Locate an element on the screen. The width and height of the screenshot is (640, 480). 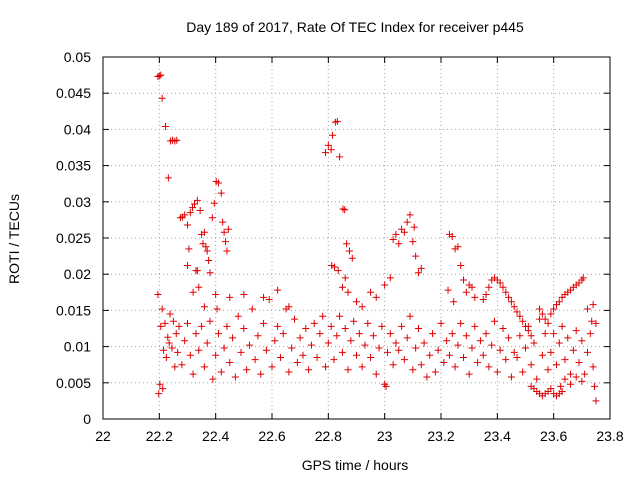
y-tick-label: 0.01 is located at coordinates (77, 347).